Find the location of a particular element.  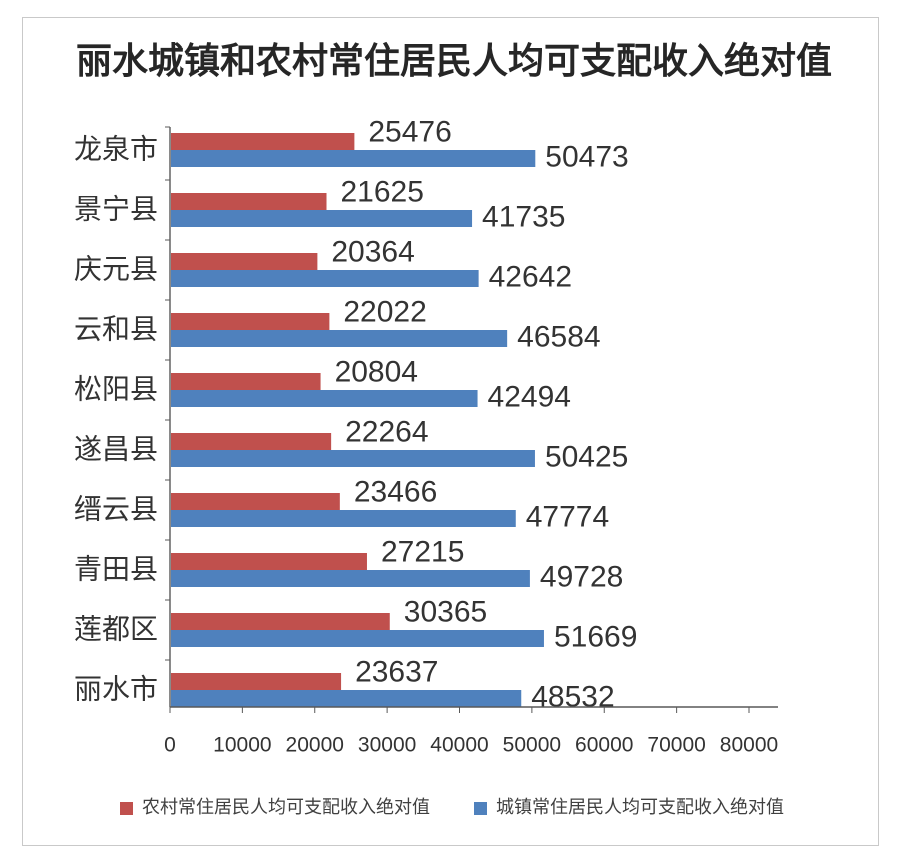

rural-income-data-label: 20804 is located at coordinates (376, 372).